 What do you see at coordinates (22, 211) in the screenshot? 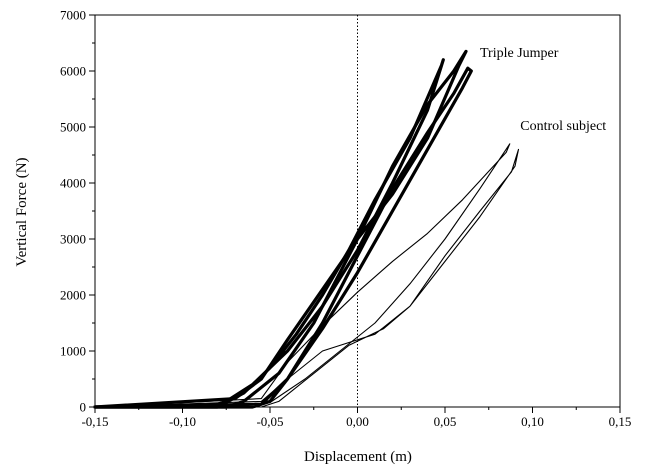
I see `y-axis-title: Vertical Force (N)` at bounding box center [22, 211].